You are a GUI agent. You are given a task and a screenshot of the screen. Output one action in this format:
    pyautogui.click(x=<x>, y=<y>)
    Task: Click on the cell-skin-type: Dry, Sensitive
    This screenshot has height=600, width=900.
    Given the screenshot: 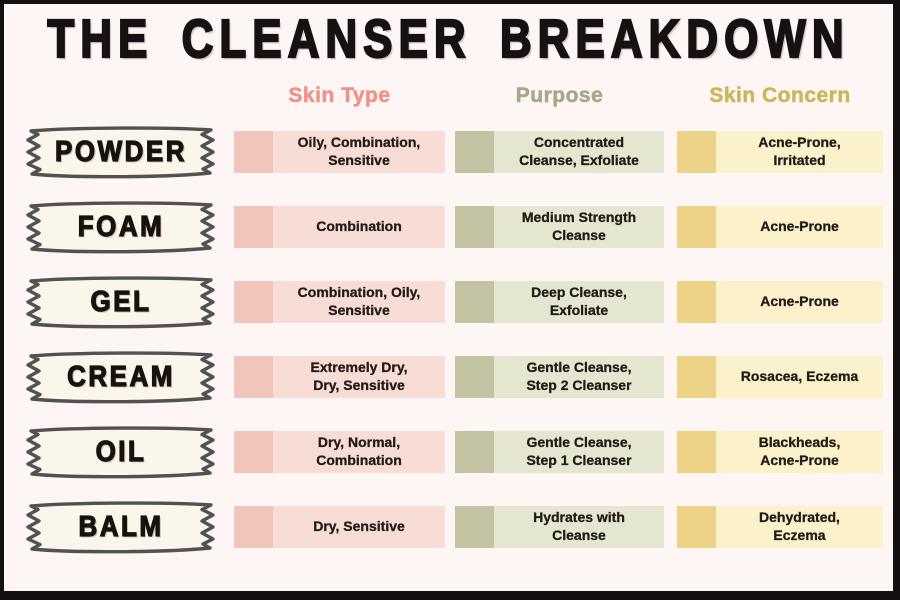 What is the action you would take?
    pyautogui.click(x=339, y=526)
    